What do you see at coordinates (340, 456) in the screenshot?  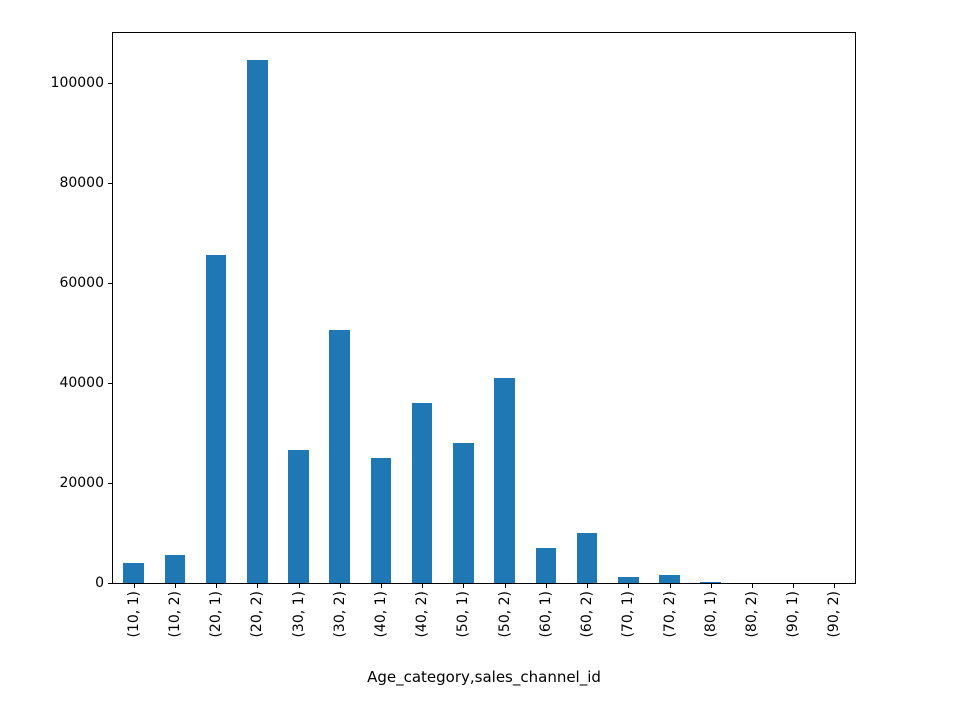 I see `bar--30-2-` at bounding box center [340, 456].